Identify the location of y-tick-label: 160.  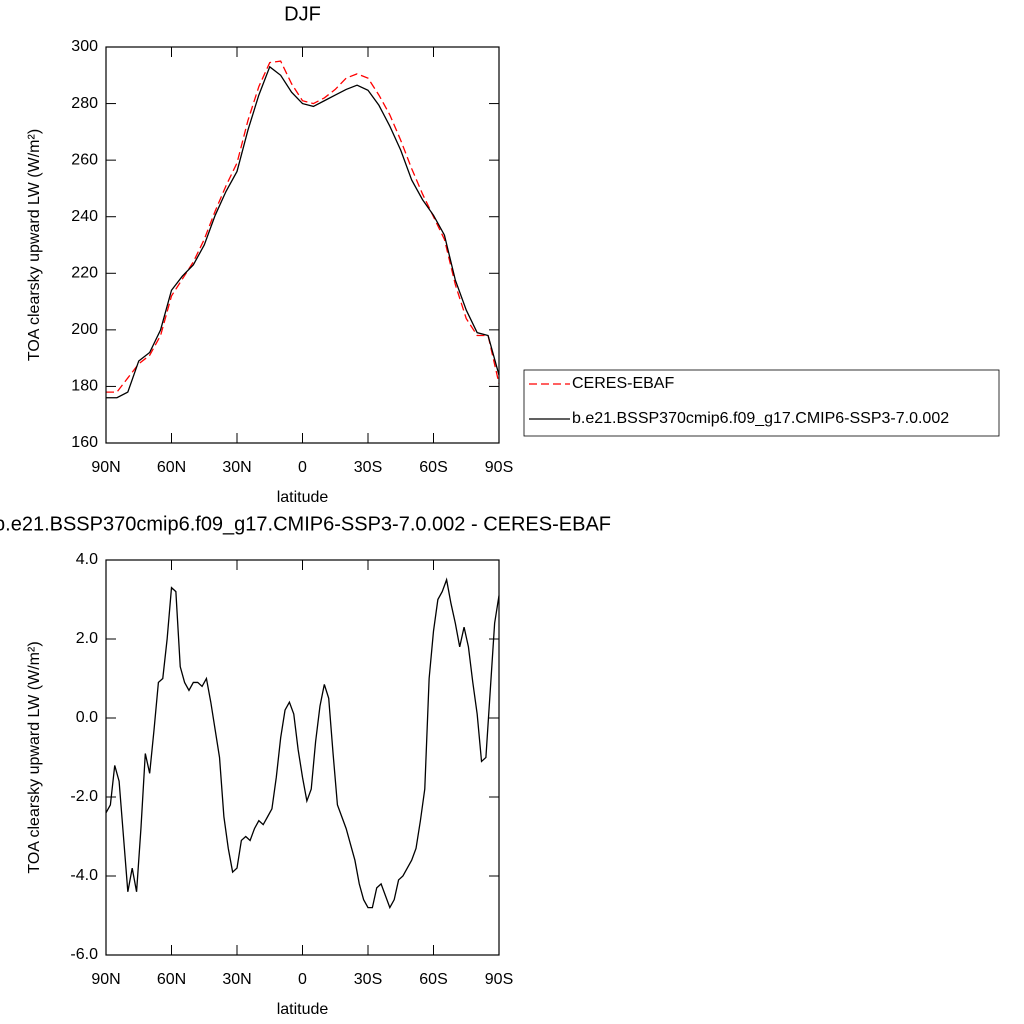
(84, 442).